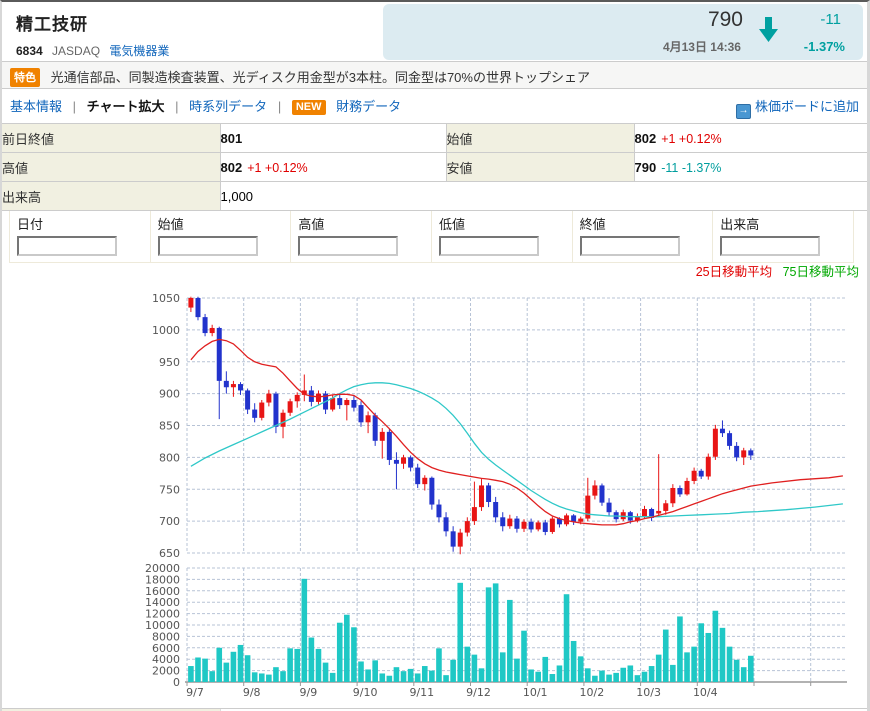  What do you see at coordinates (29, 51) in the screenshot?
I see `stock-code: 6834` at bounding box center [29, 51].